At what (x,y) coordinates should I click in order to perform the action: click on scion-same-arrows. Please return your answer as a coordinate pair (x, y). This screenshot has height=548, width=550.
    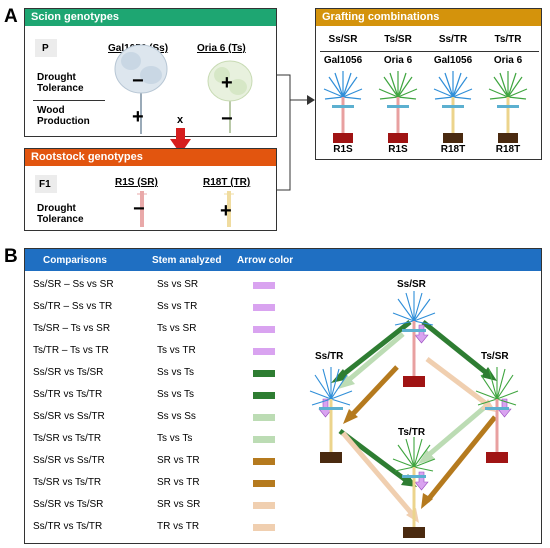
    Looking at the image, I should click on (412, 398).